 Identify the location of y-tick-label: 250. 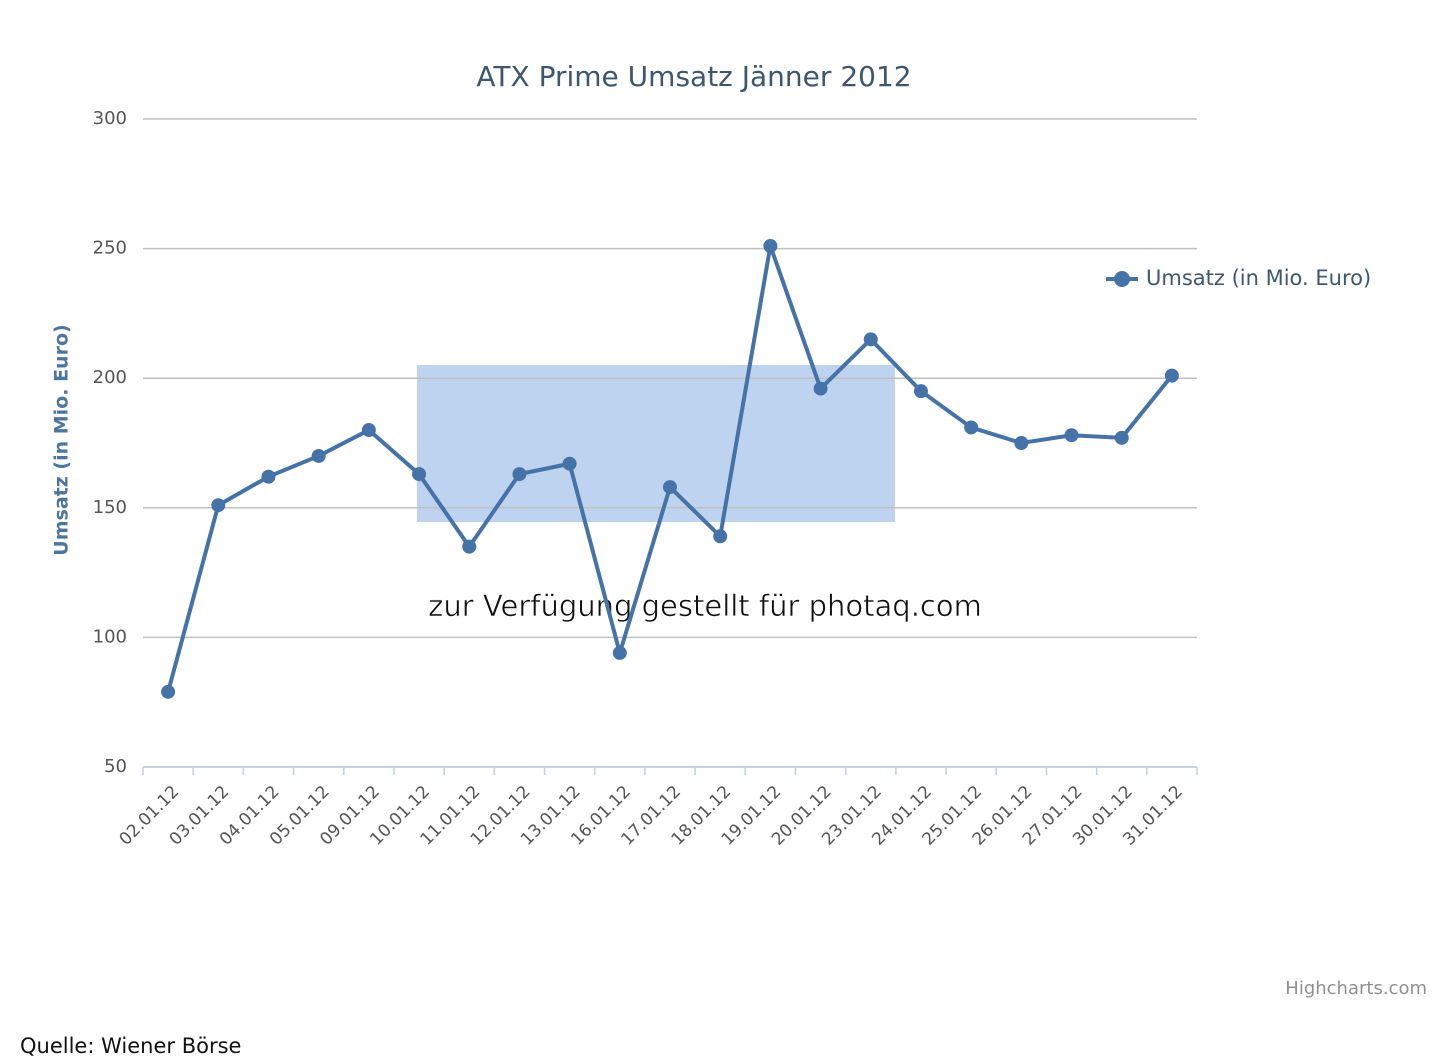
(110, 248).